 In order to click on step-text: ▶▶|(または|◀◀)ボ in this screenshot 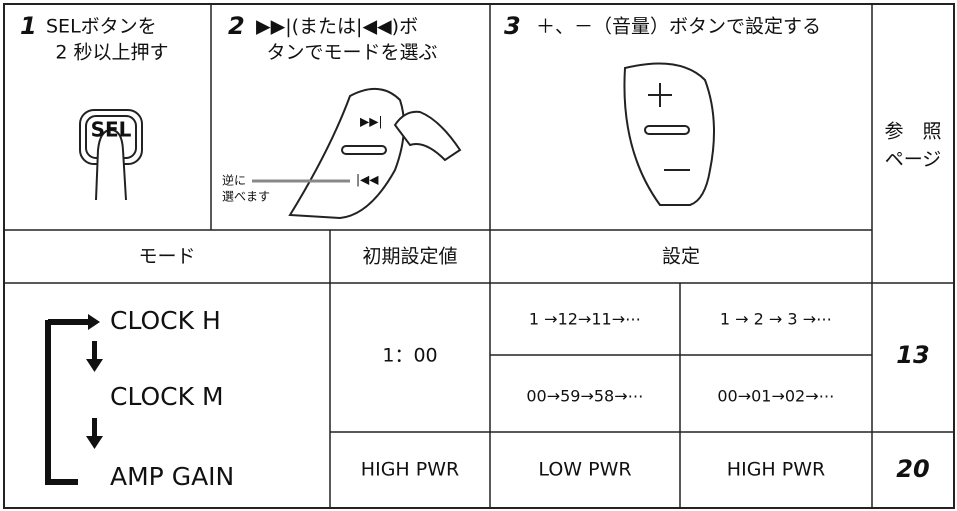, I will do `click(337, 27)`.